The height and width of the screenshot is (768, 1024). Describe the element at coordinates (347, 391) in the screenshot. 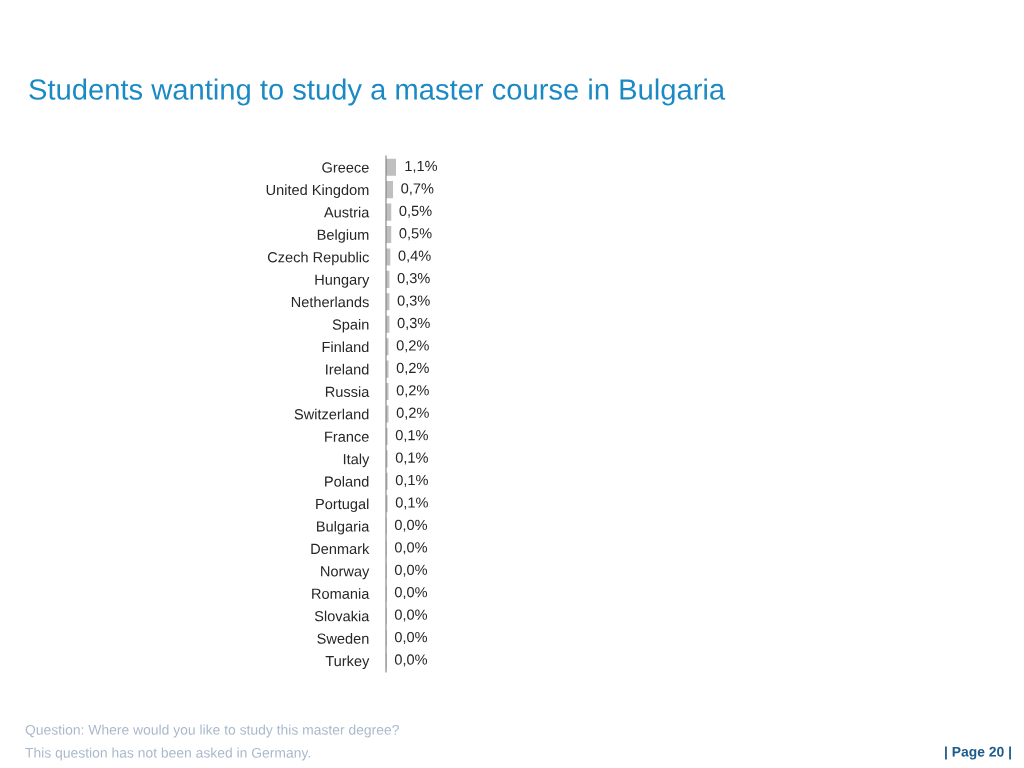

I see `y-tick-label: Russia` at that location.